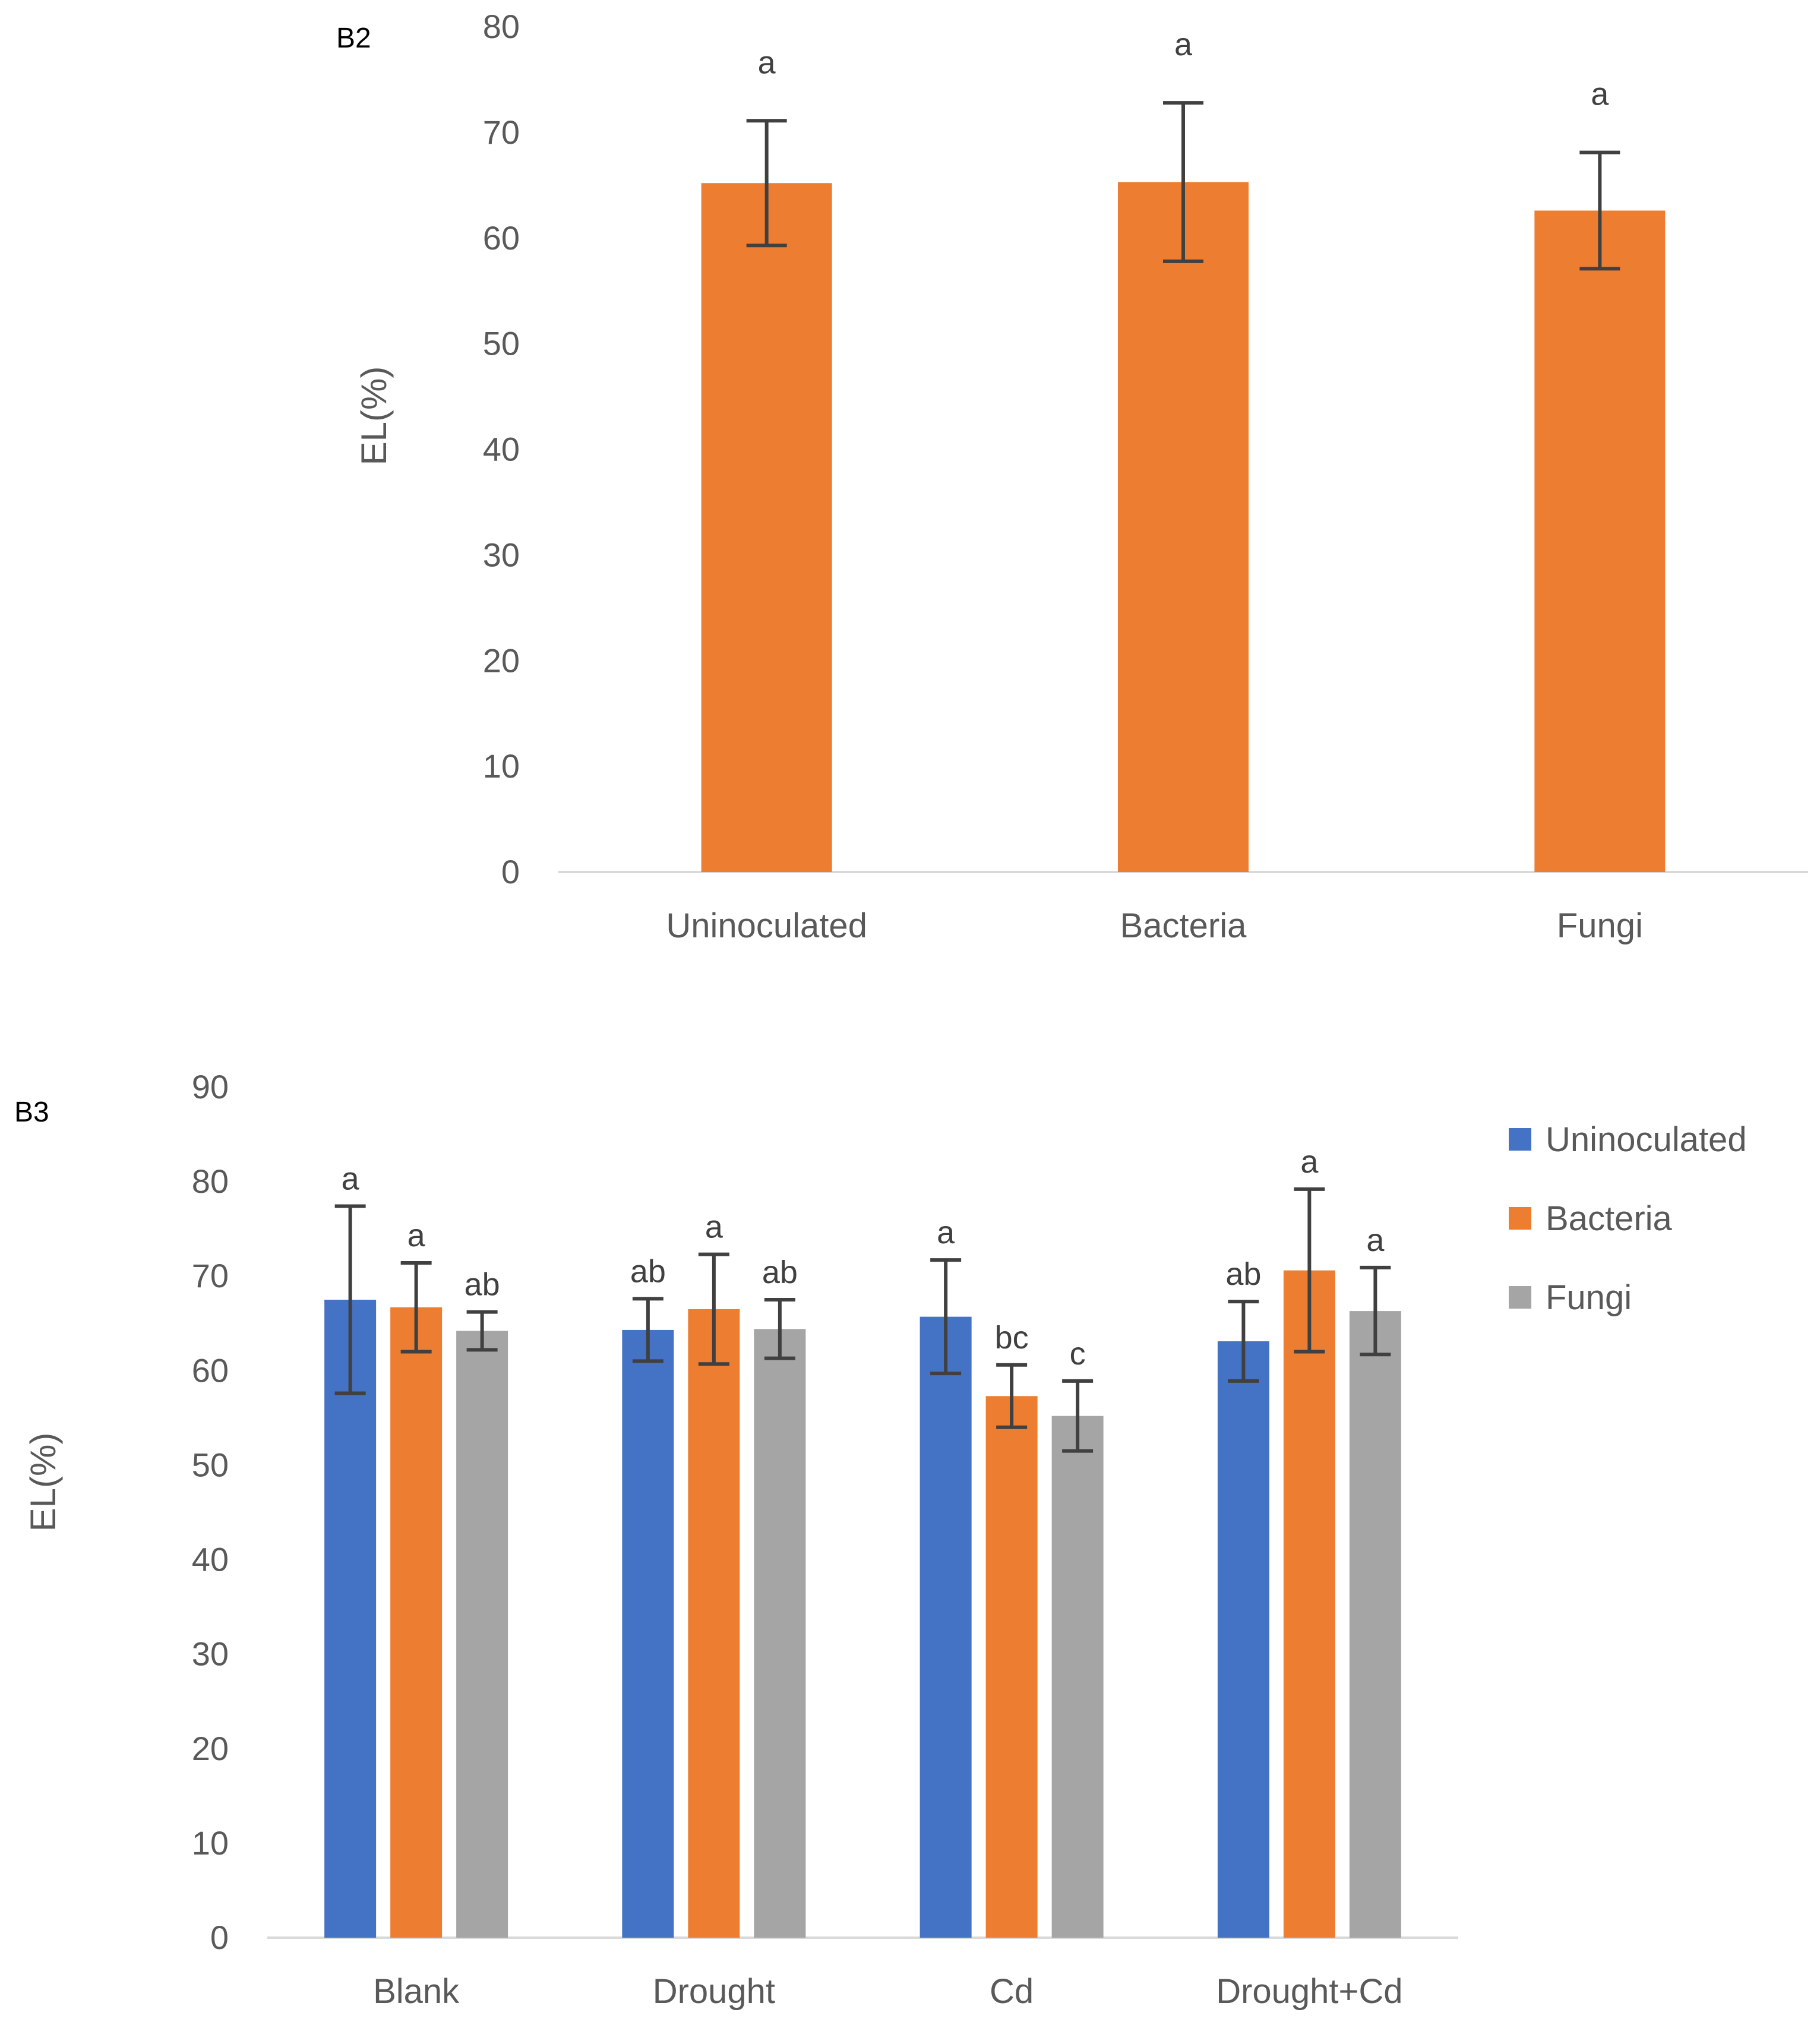 This screenshot has width=1820, height=2025. I want to click on y-tick-label: 90, so click(210, 1086).